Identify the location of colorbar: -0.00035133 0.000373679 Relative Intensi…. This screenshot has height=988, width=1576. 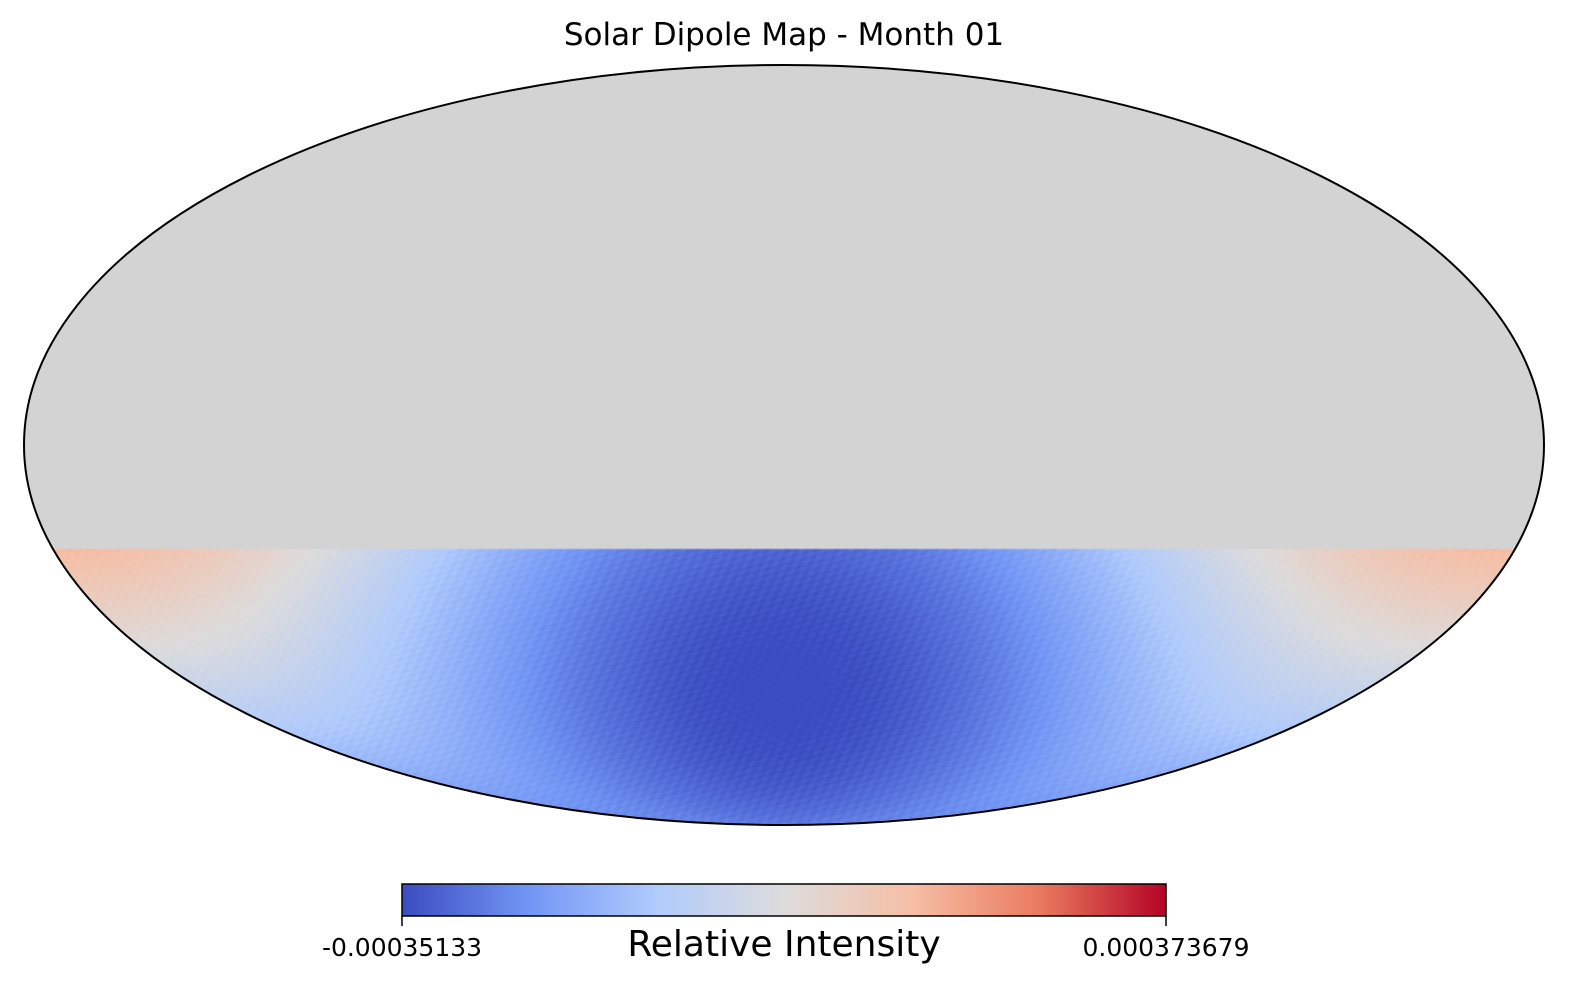
(786, 924).